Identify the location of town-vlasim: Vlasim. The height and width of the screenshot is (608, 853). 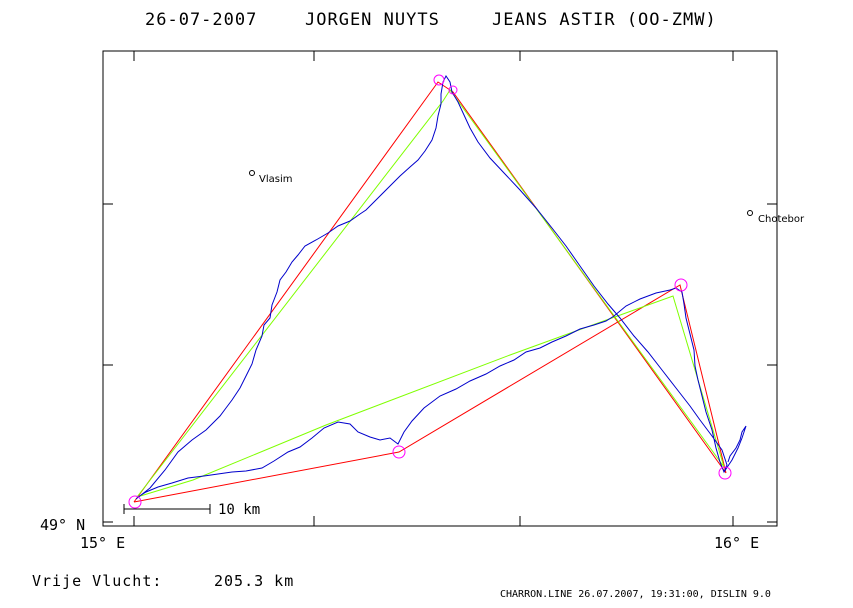
(270, 177).